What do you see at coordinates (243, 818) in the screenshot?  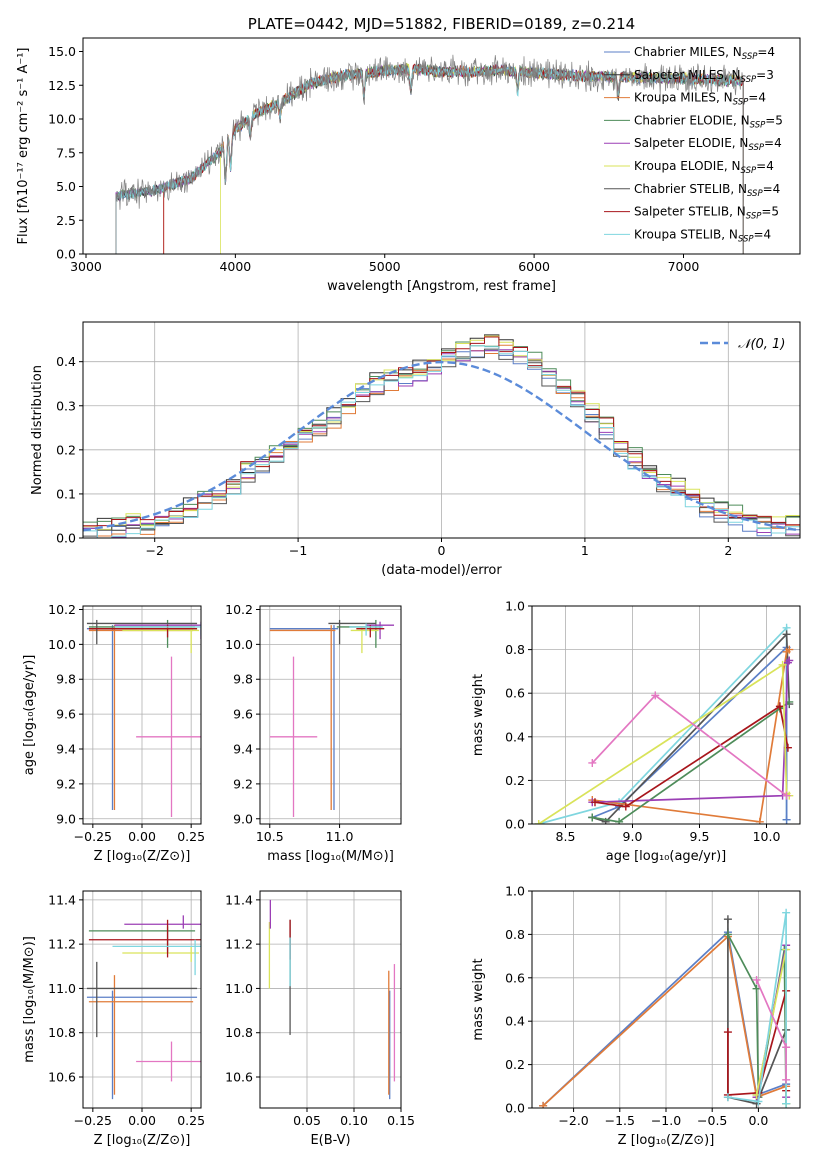 I see `y-tick-label: 9.0` at bounding box center [243, 818].